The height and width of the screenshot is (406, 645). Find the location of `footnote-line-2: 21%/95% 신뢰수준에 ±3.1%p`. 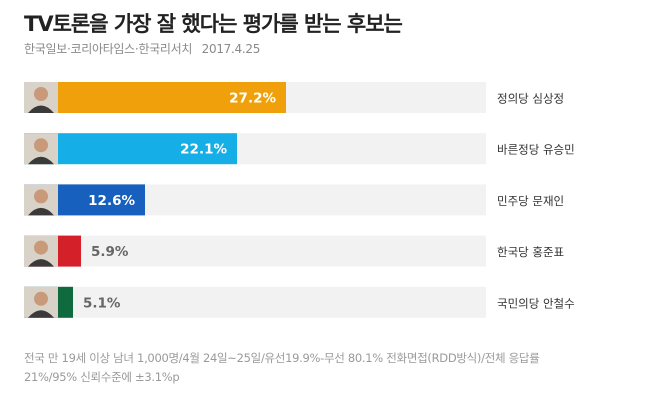

footnote-line-2: 21%/95% 신뢰수준에 ±3.1%p is located at coordinates (102, 377).